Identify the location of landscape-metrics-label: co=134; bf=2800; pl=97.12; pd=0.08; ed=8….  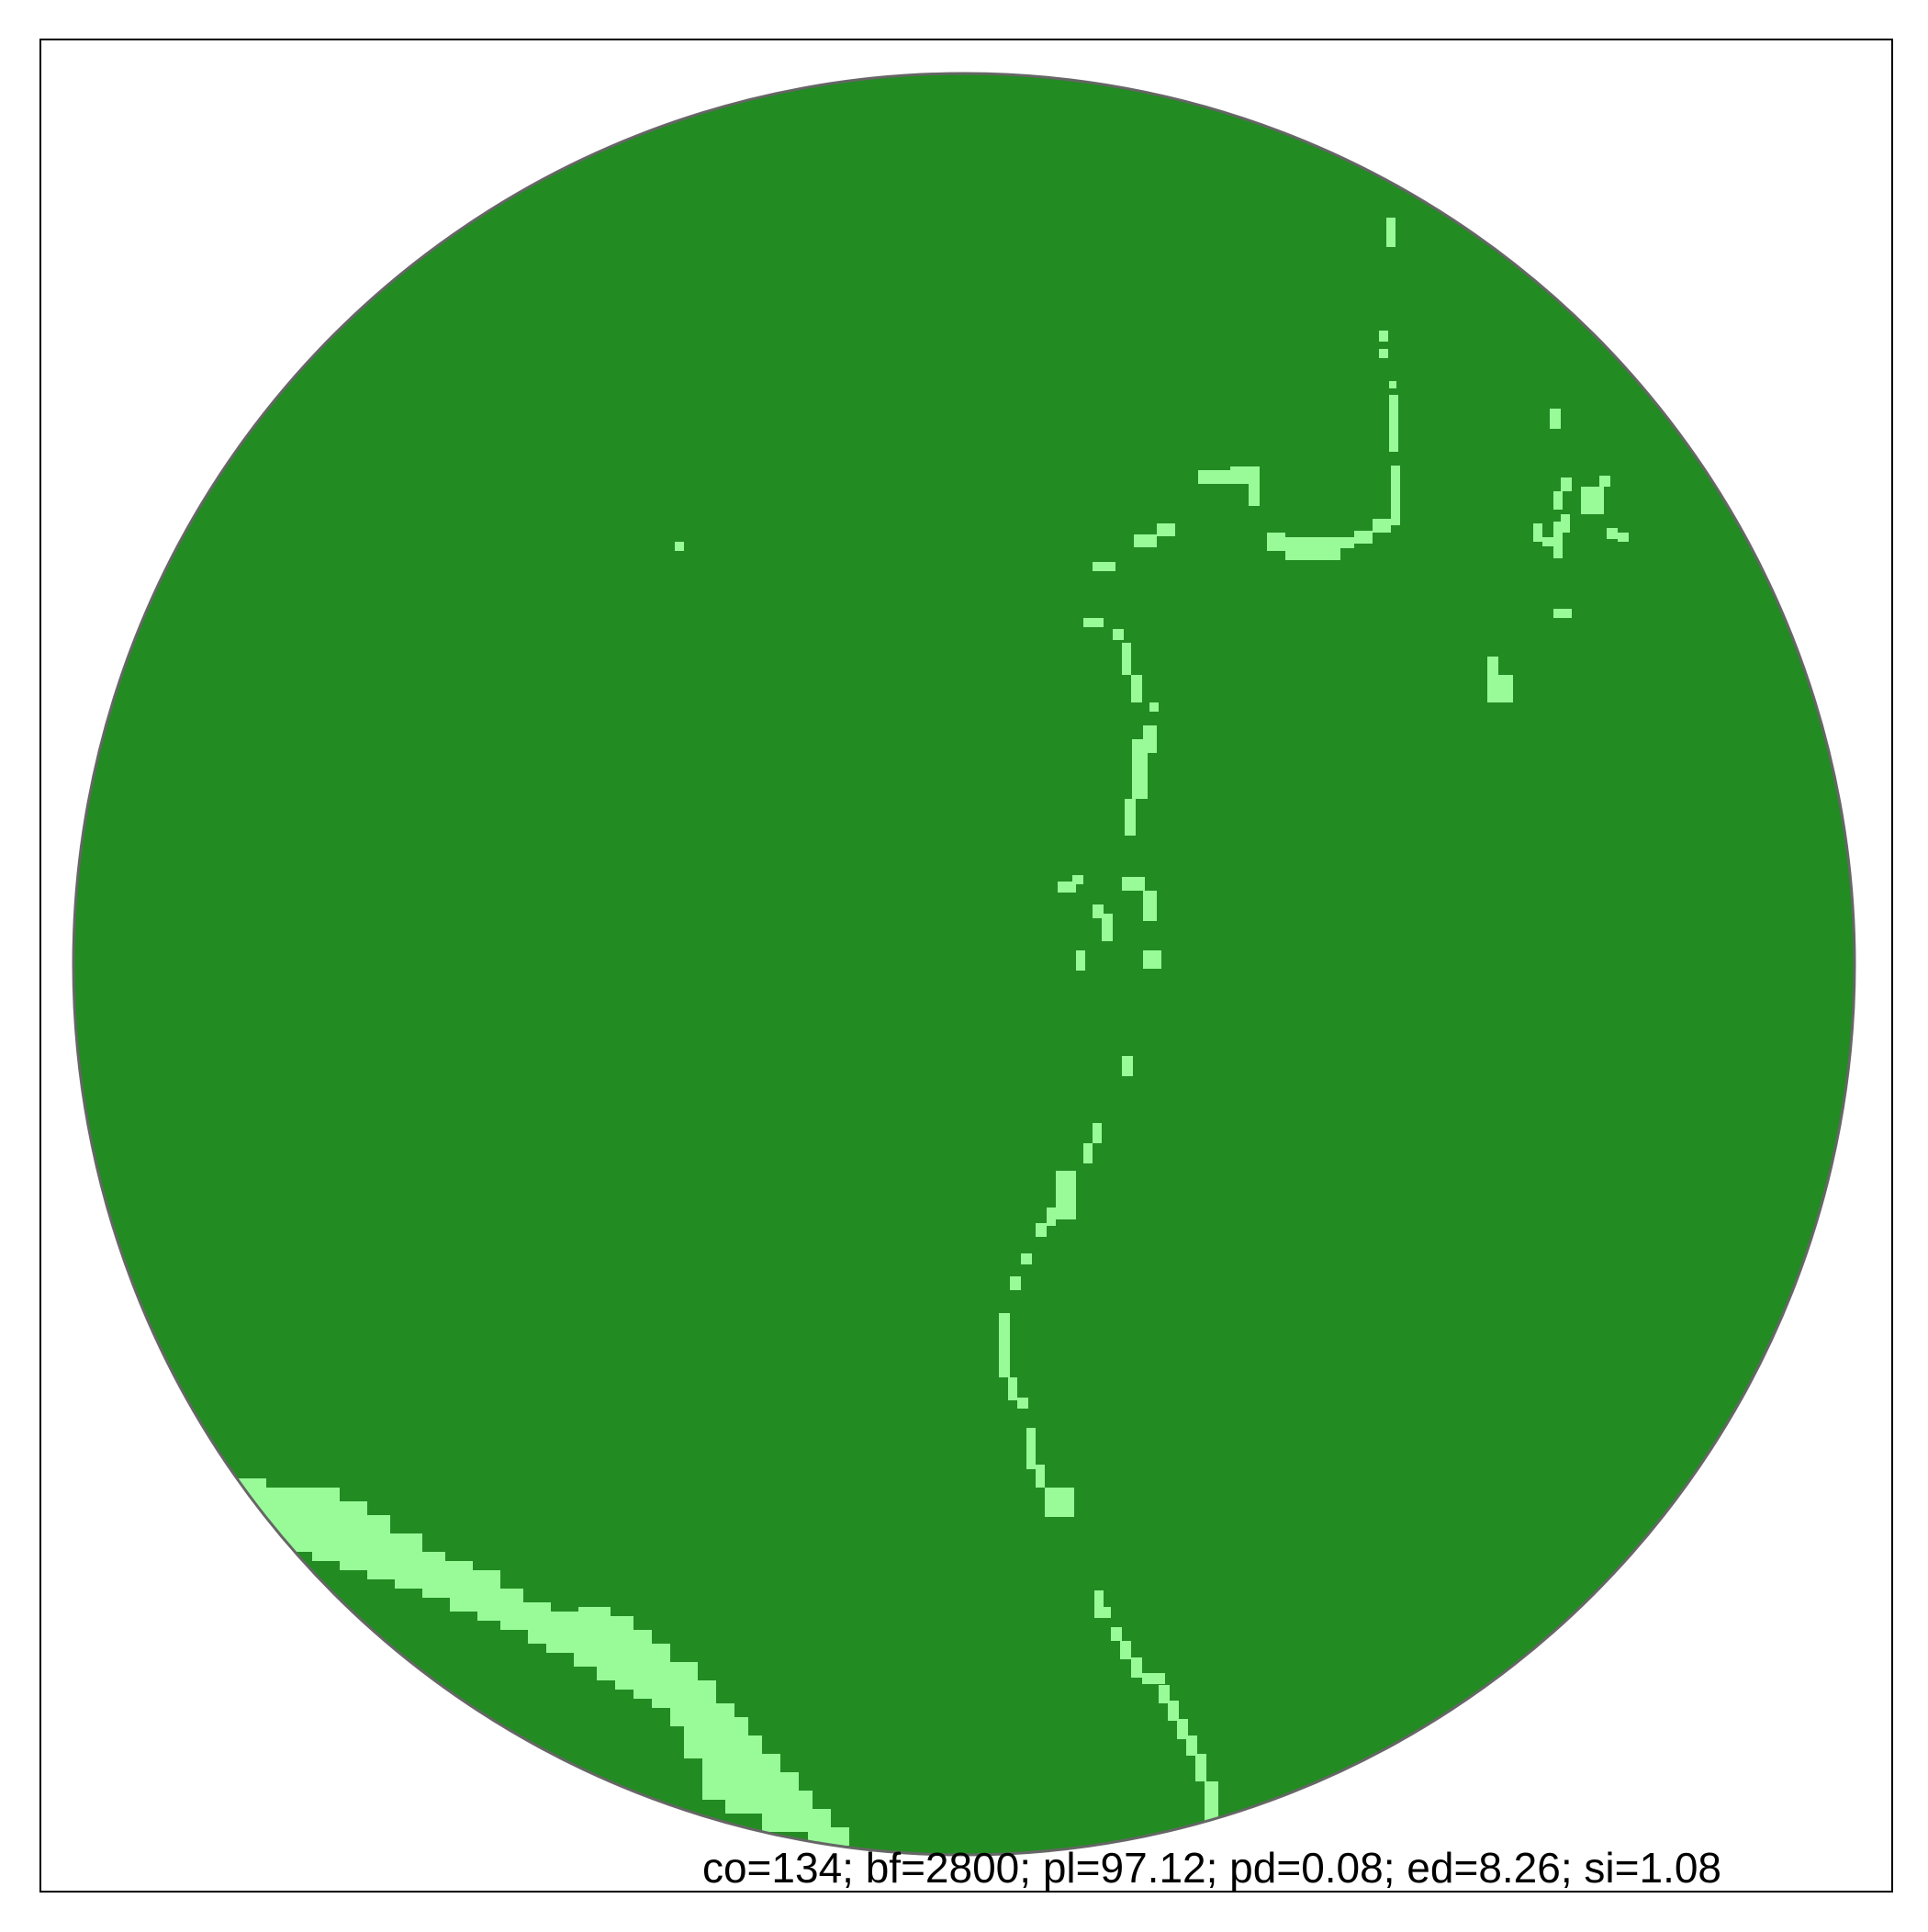
(1211, 1868).